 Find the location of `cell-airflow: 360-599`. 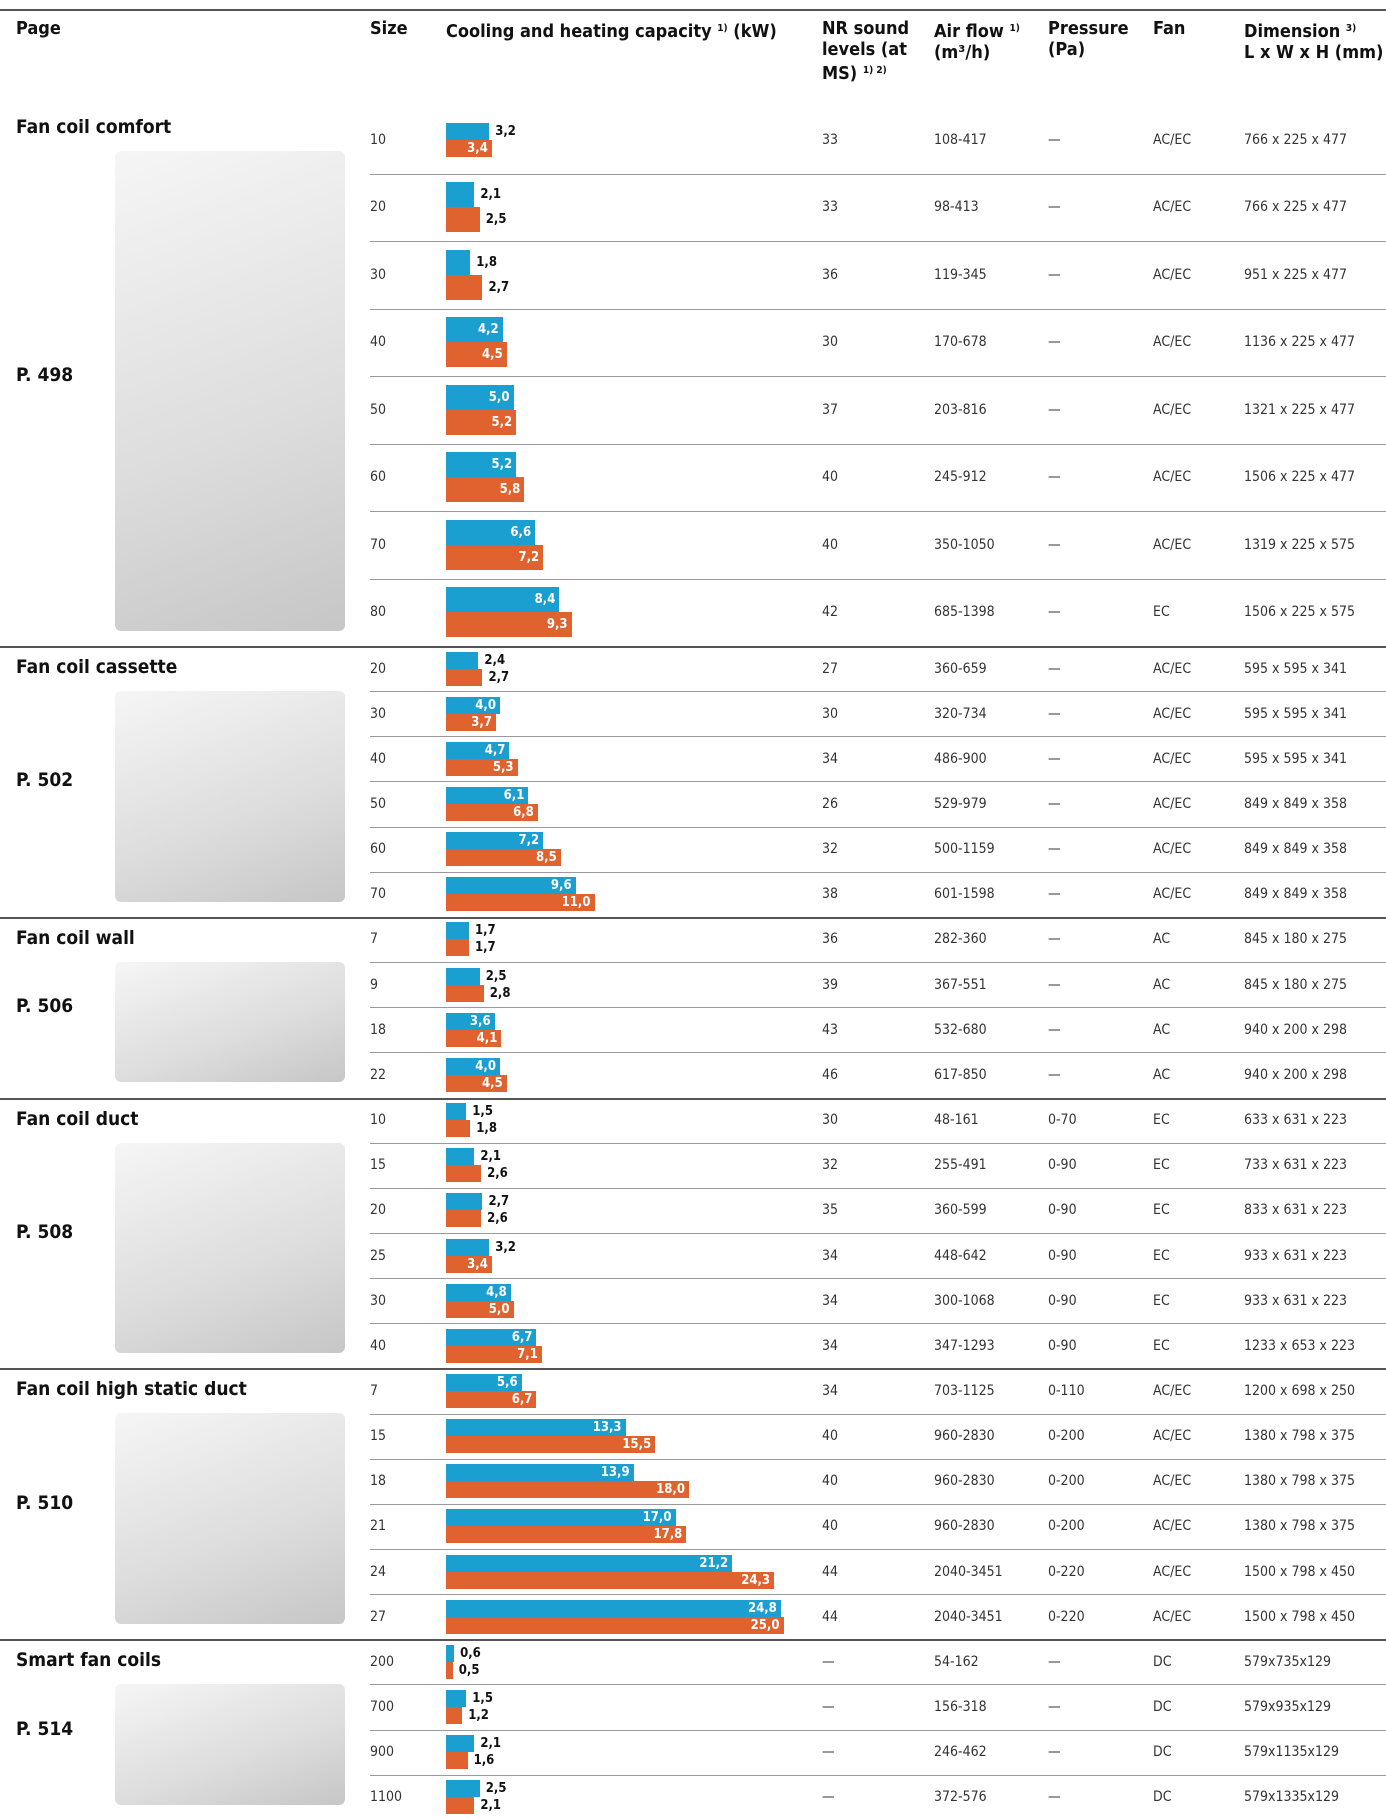

cell-airflow: 360-599 is located at coordinates (960, 1210).